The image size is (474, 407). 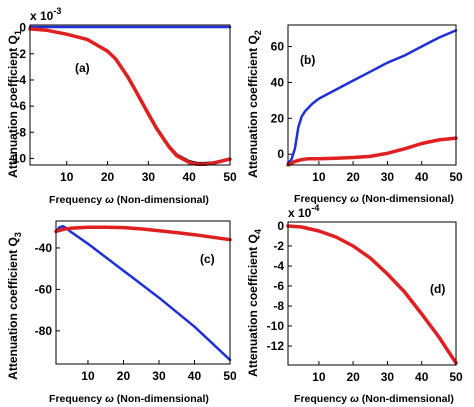 I want to click on panel-b-plot-lines, so click(x=372, y=98).